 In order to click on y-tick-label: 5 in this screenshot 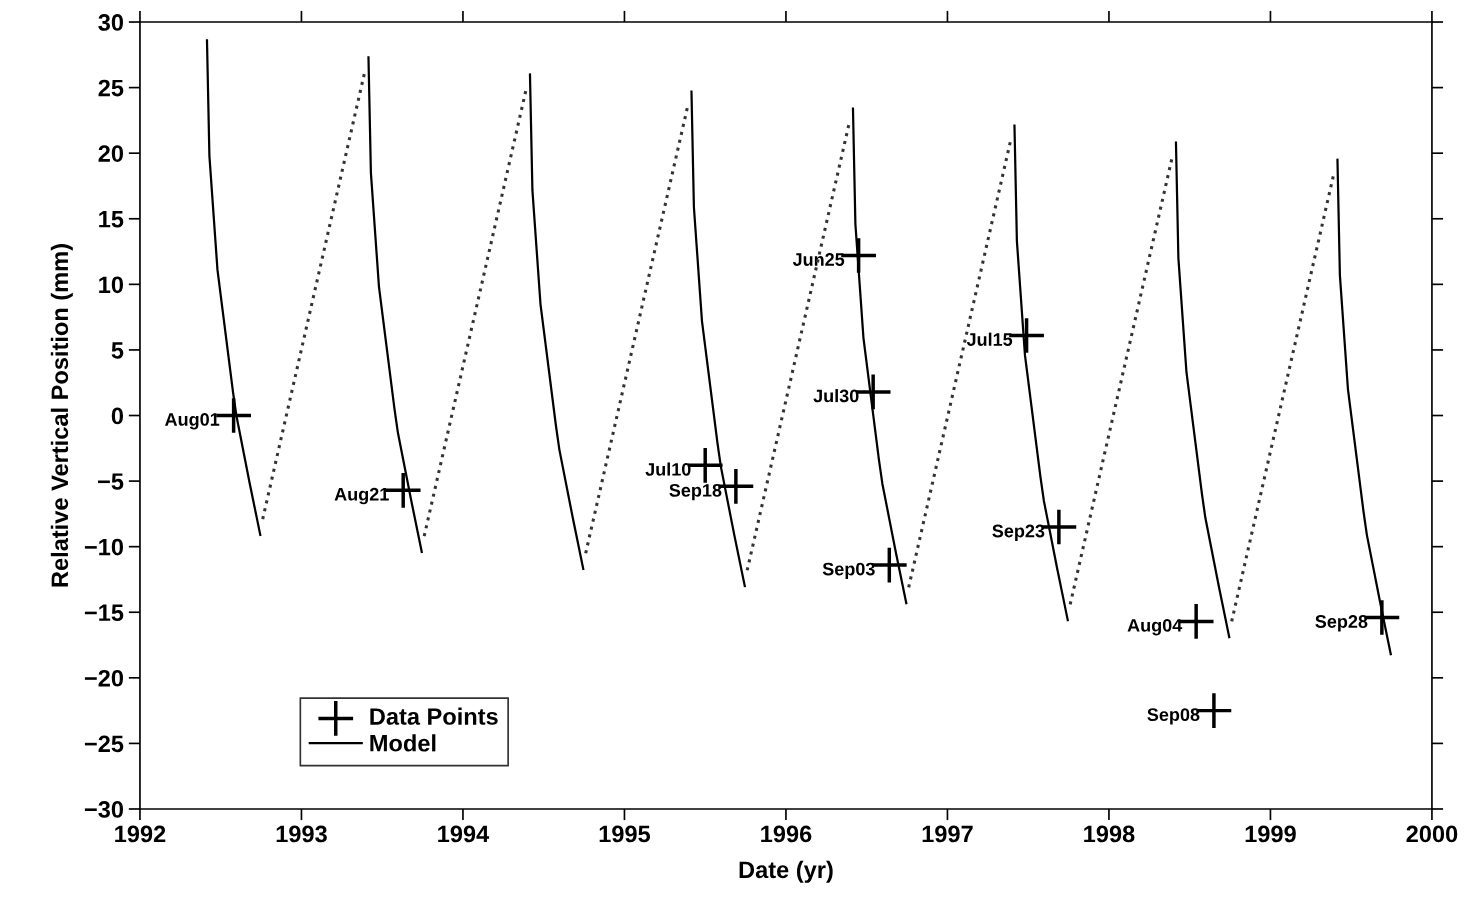, I will do `click(117, 350)`.